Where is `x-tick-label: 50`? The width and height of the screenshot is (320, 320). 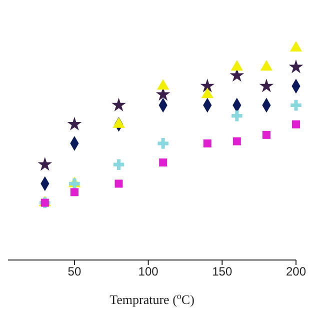 x-tick-label: 50 is located at coordinates (75, 271).